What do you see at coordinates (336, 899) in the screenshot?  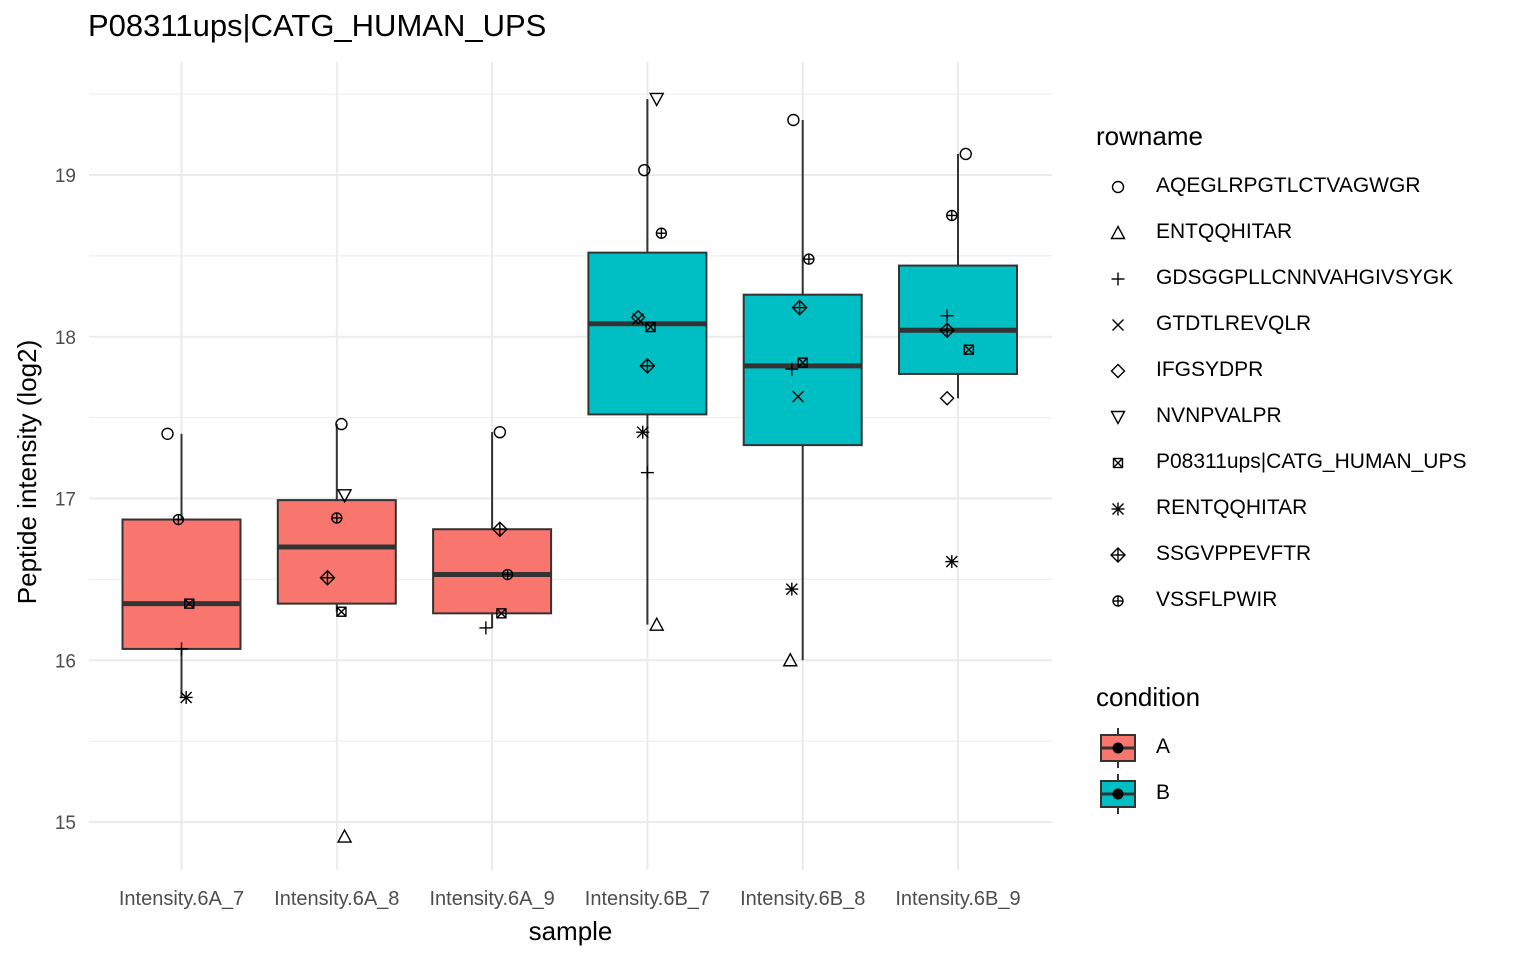 I see `x-tick-label: Intensity.6A_8` at bounding box center [336, 899].